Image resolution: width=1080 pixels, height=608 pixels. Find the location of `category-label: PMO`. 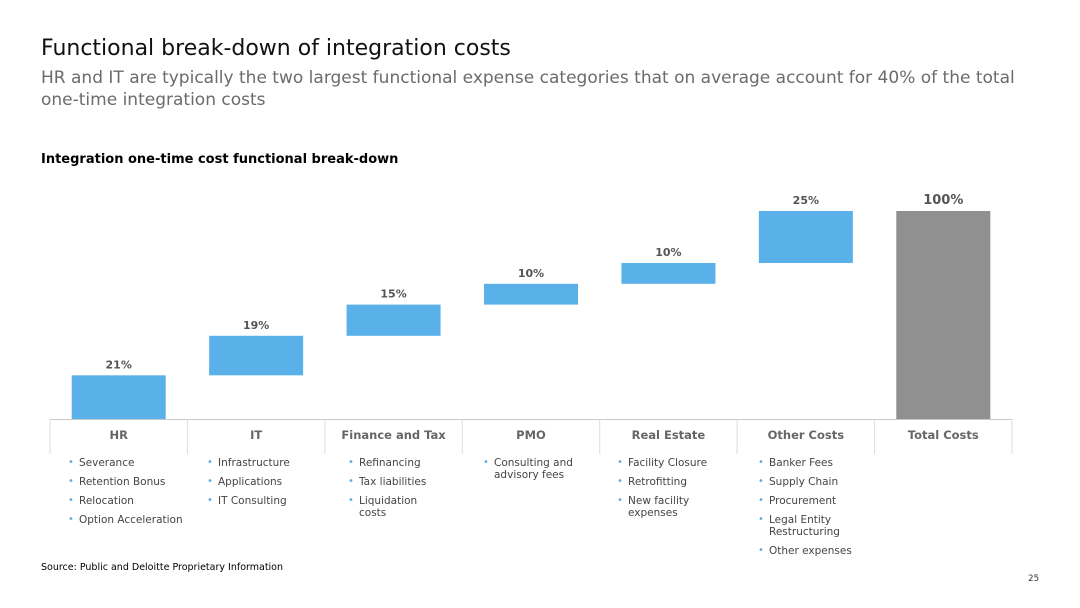

category-label: PMO is located at coordinates (531, 435).